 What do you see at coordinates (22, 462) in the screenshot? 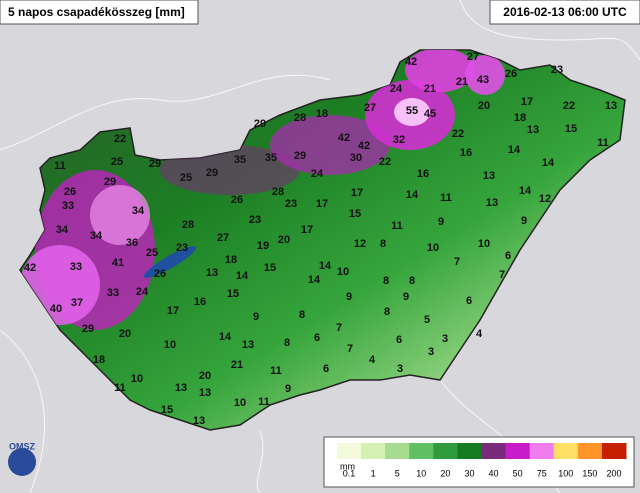
I see `logo-mark` at bounding box center [22, 462].